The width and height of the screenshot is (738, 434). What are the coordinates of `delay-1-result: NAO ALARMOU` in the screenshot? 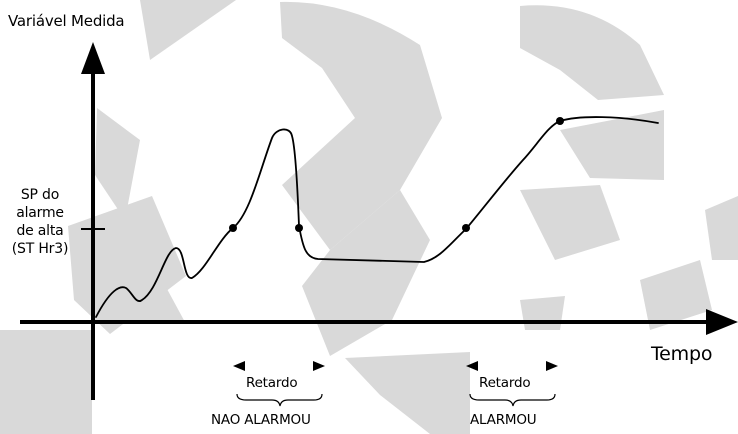 It's located at (261, 420).